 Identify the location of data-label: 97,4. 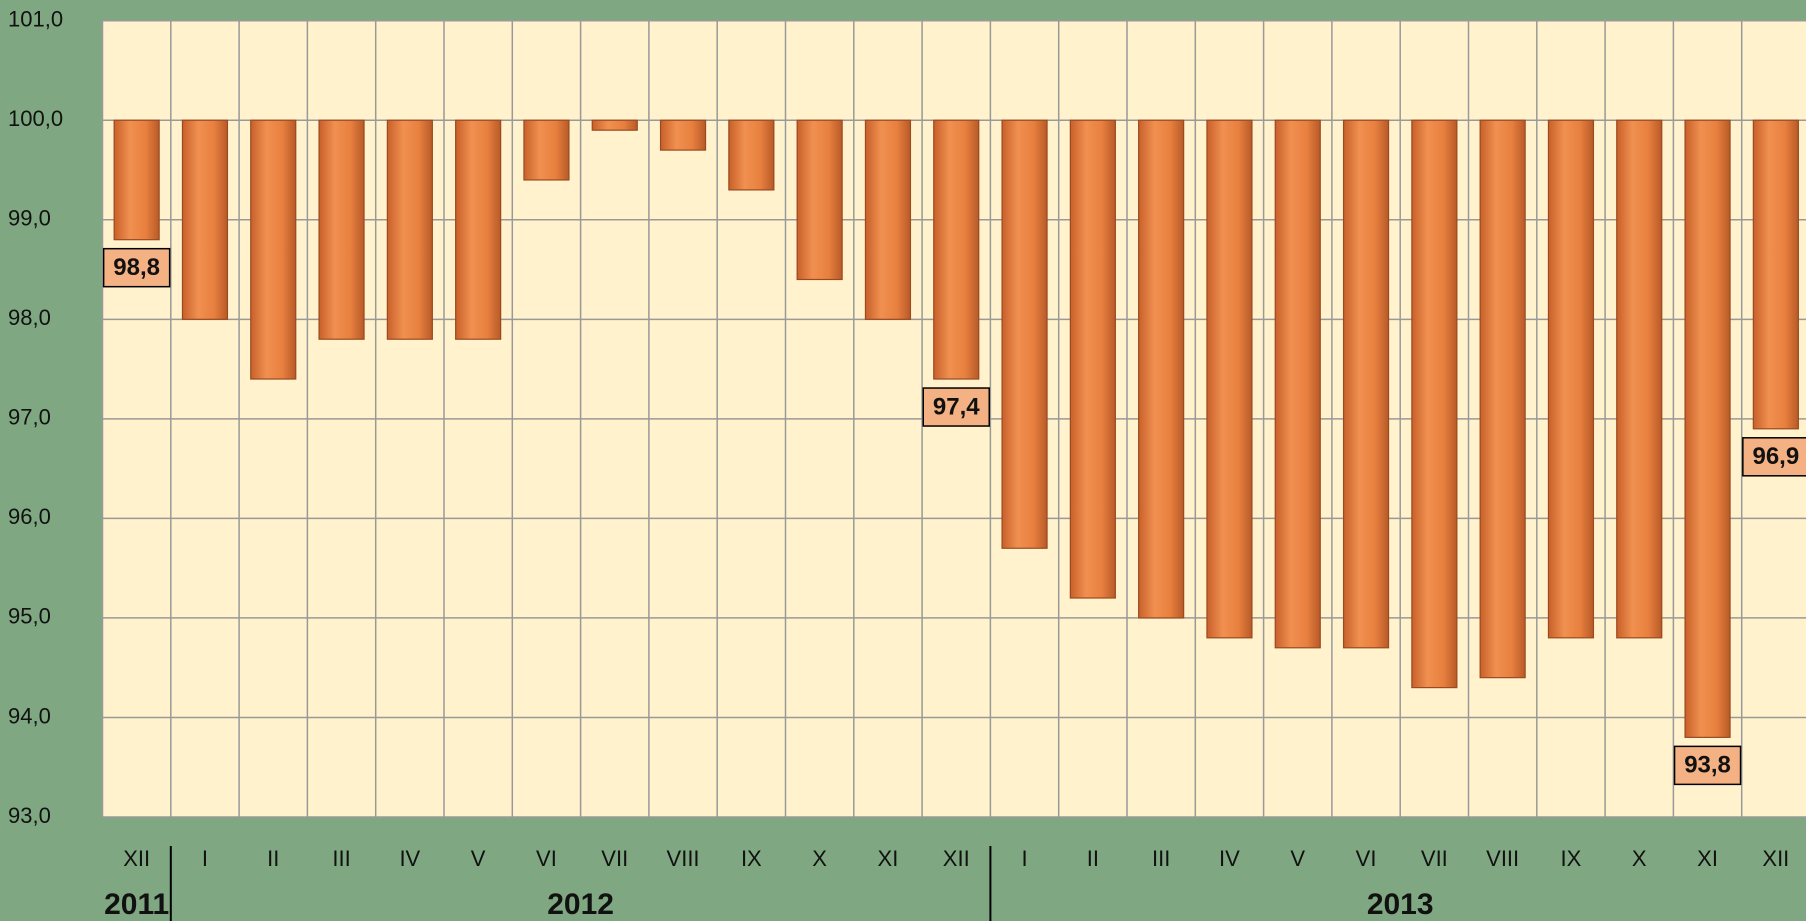
(956, 406).